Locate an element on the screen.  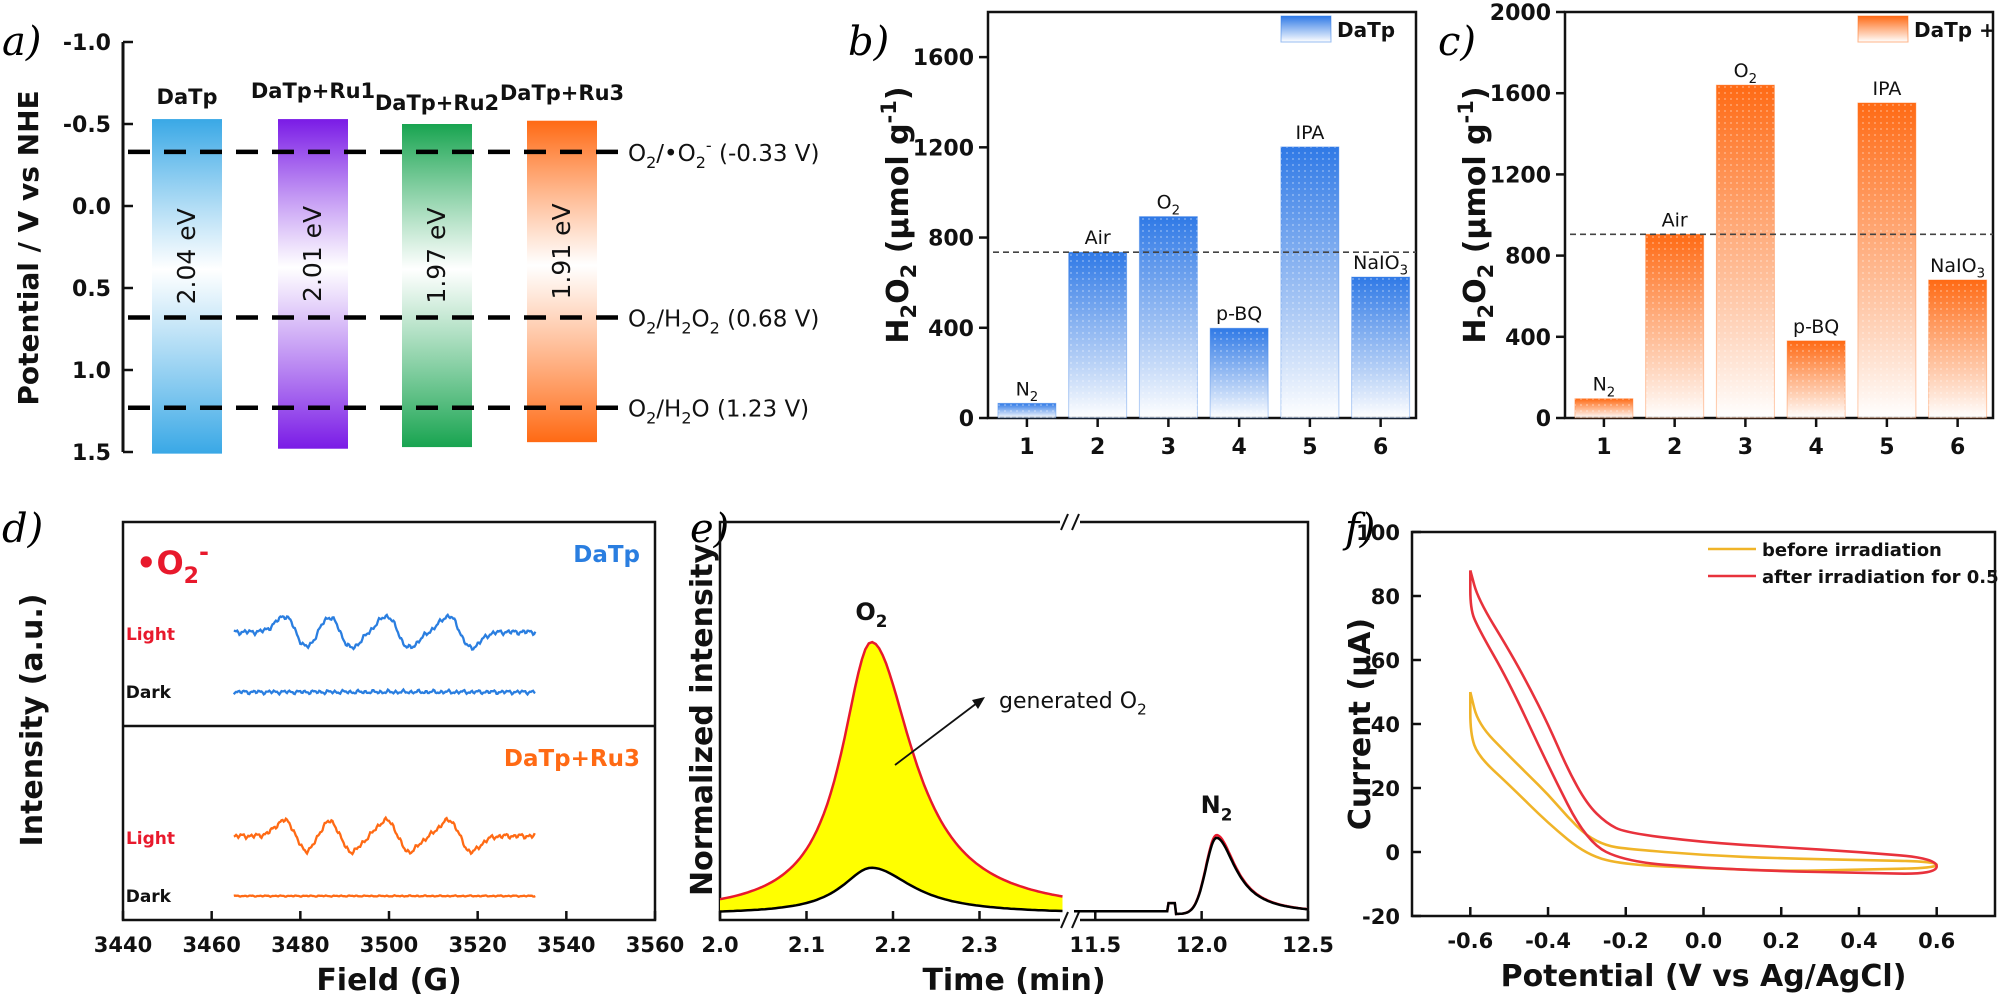
tick-label-y: 1600 is located at coordinates (943, 58).